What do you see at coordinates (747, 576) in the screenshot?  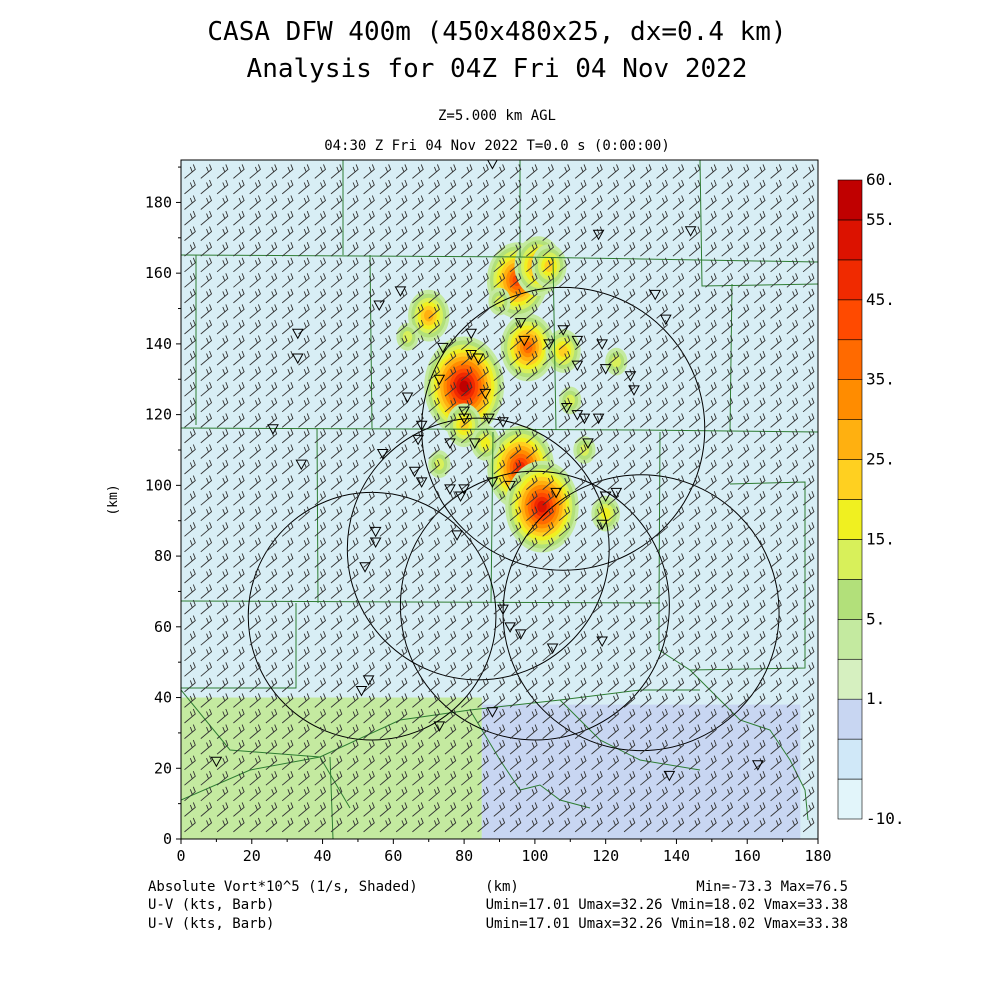 I see `county-line` at bounding box center [747, 576].